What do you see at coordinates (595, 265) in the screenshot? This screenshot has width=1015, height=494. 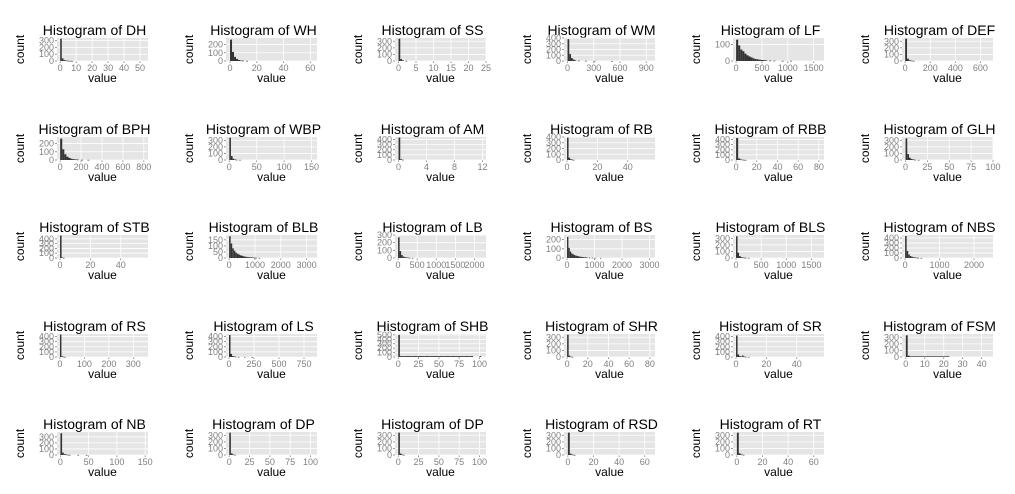 I see `x-tick-label: 1000` at bounding box center [595, 265].